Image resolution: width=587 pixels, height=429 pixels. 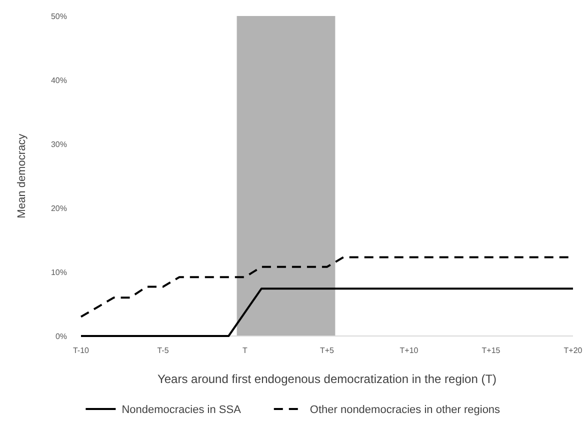 What do you see at coordinates (22, 175) in the screenshot?
I see `y-axis-title: Mean democracy` at bounding box center [22, 175].